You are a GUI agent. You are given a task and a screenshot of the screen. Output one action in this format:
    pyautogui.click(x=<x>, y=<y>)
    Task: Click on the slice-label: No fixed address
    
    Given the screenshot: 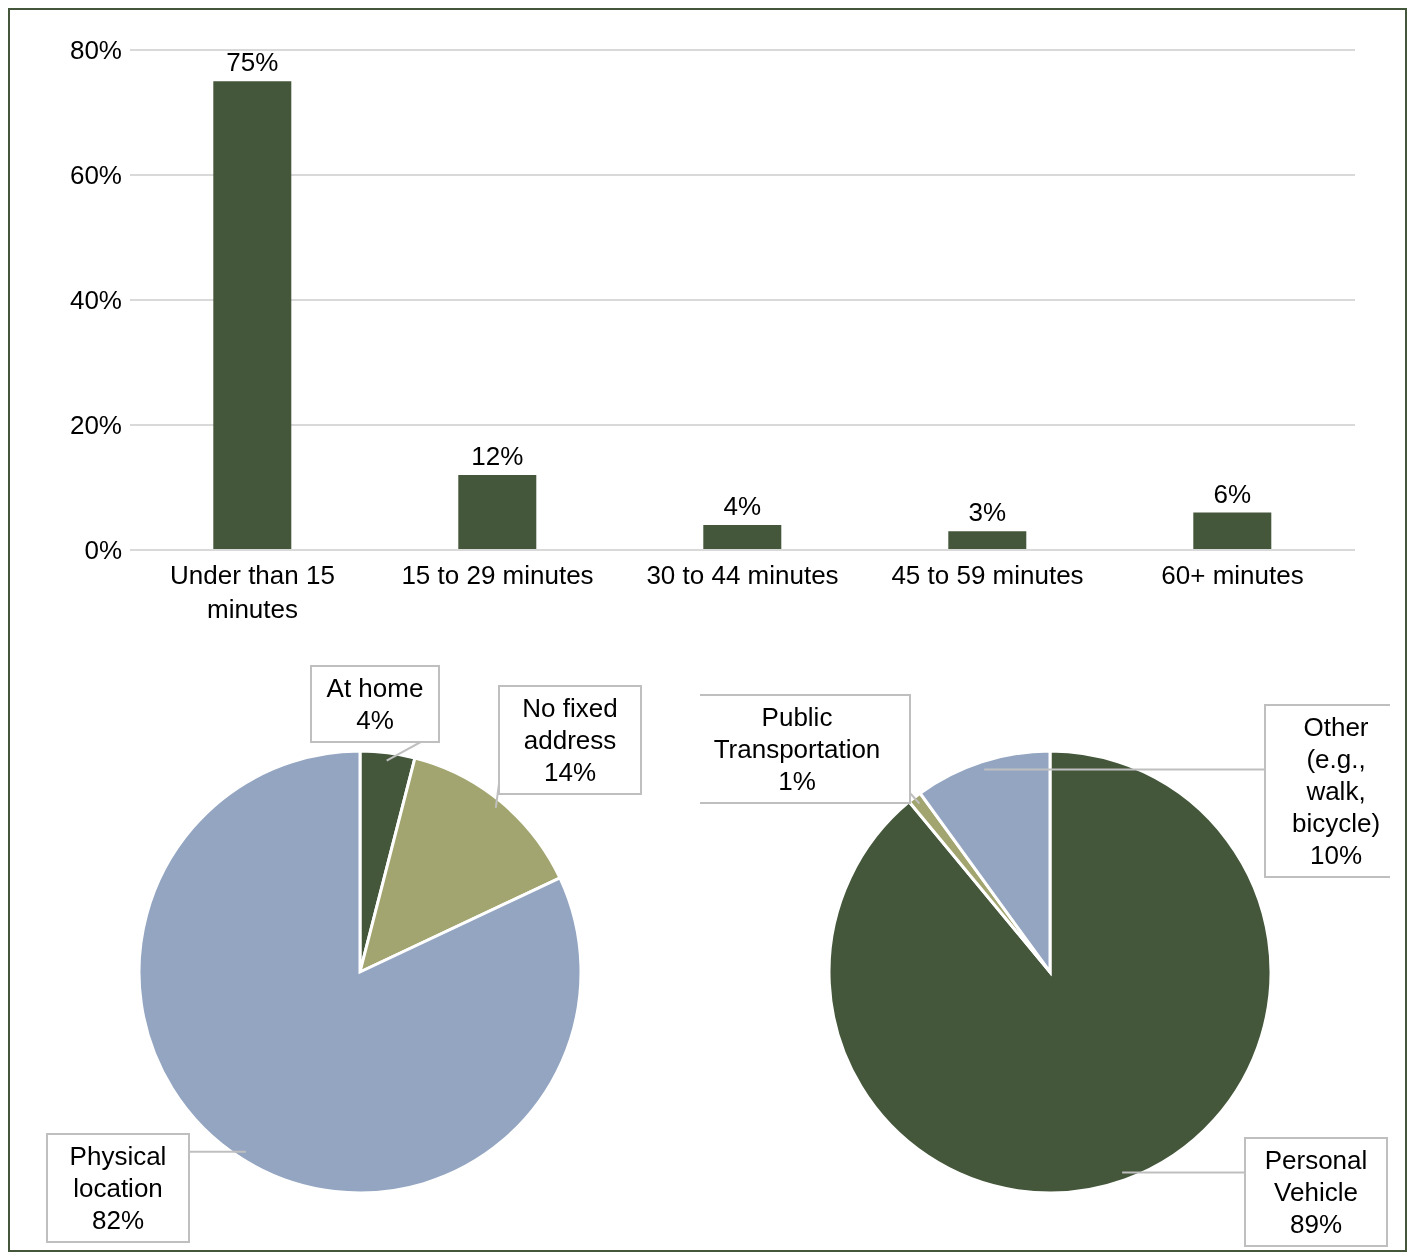 What is the action you would take?
    pyautogui.click(x=570, y=724)
    